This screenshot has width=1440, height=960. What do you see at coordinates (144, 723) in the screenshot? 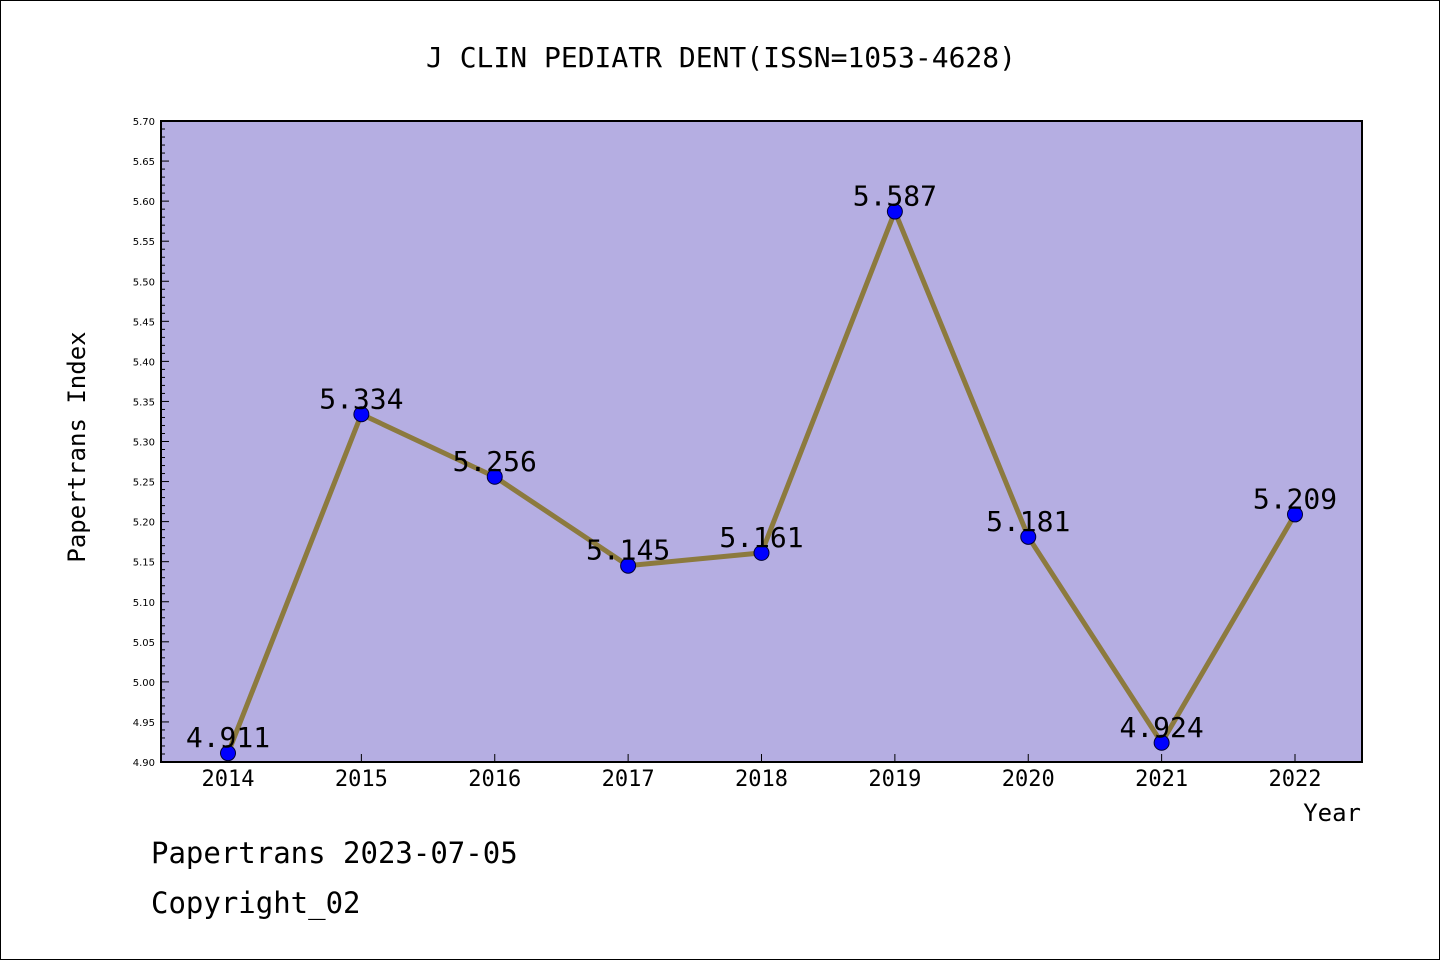
I see `y-tick-label: 4.95` at bounding box center [144, 723].